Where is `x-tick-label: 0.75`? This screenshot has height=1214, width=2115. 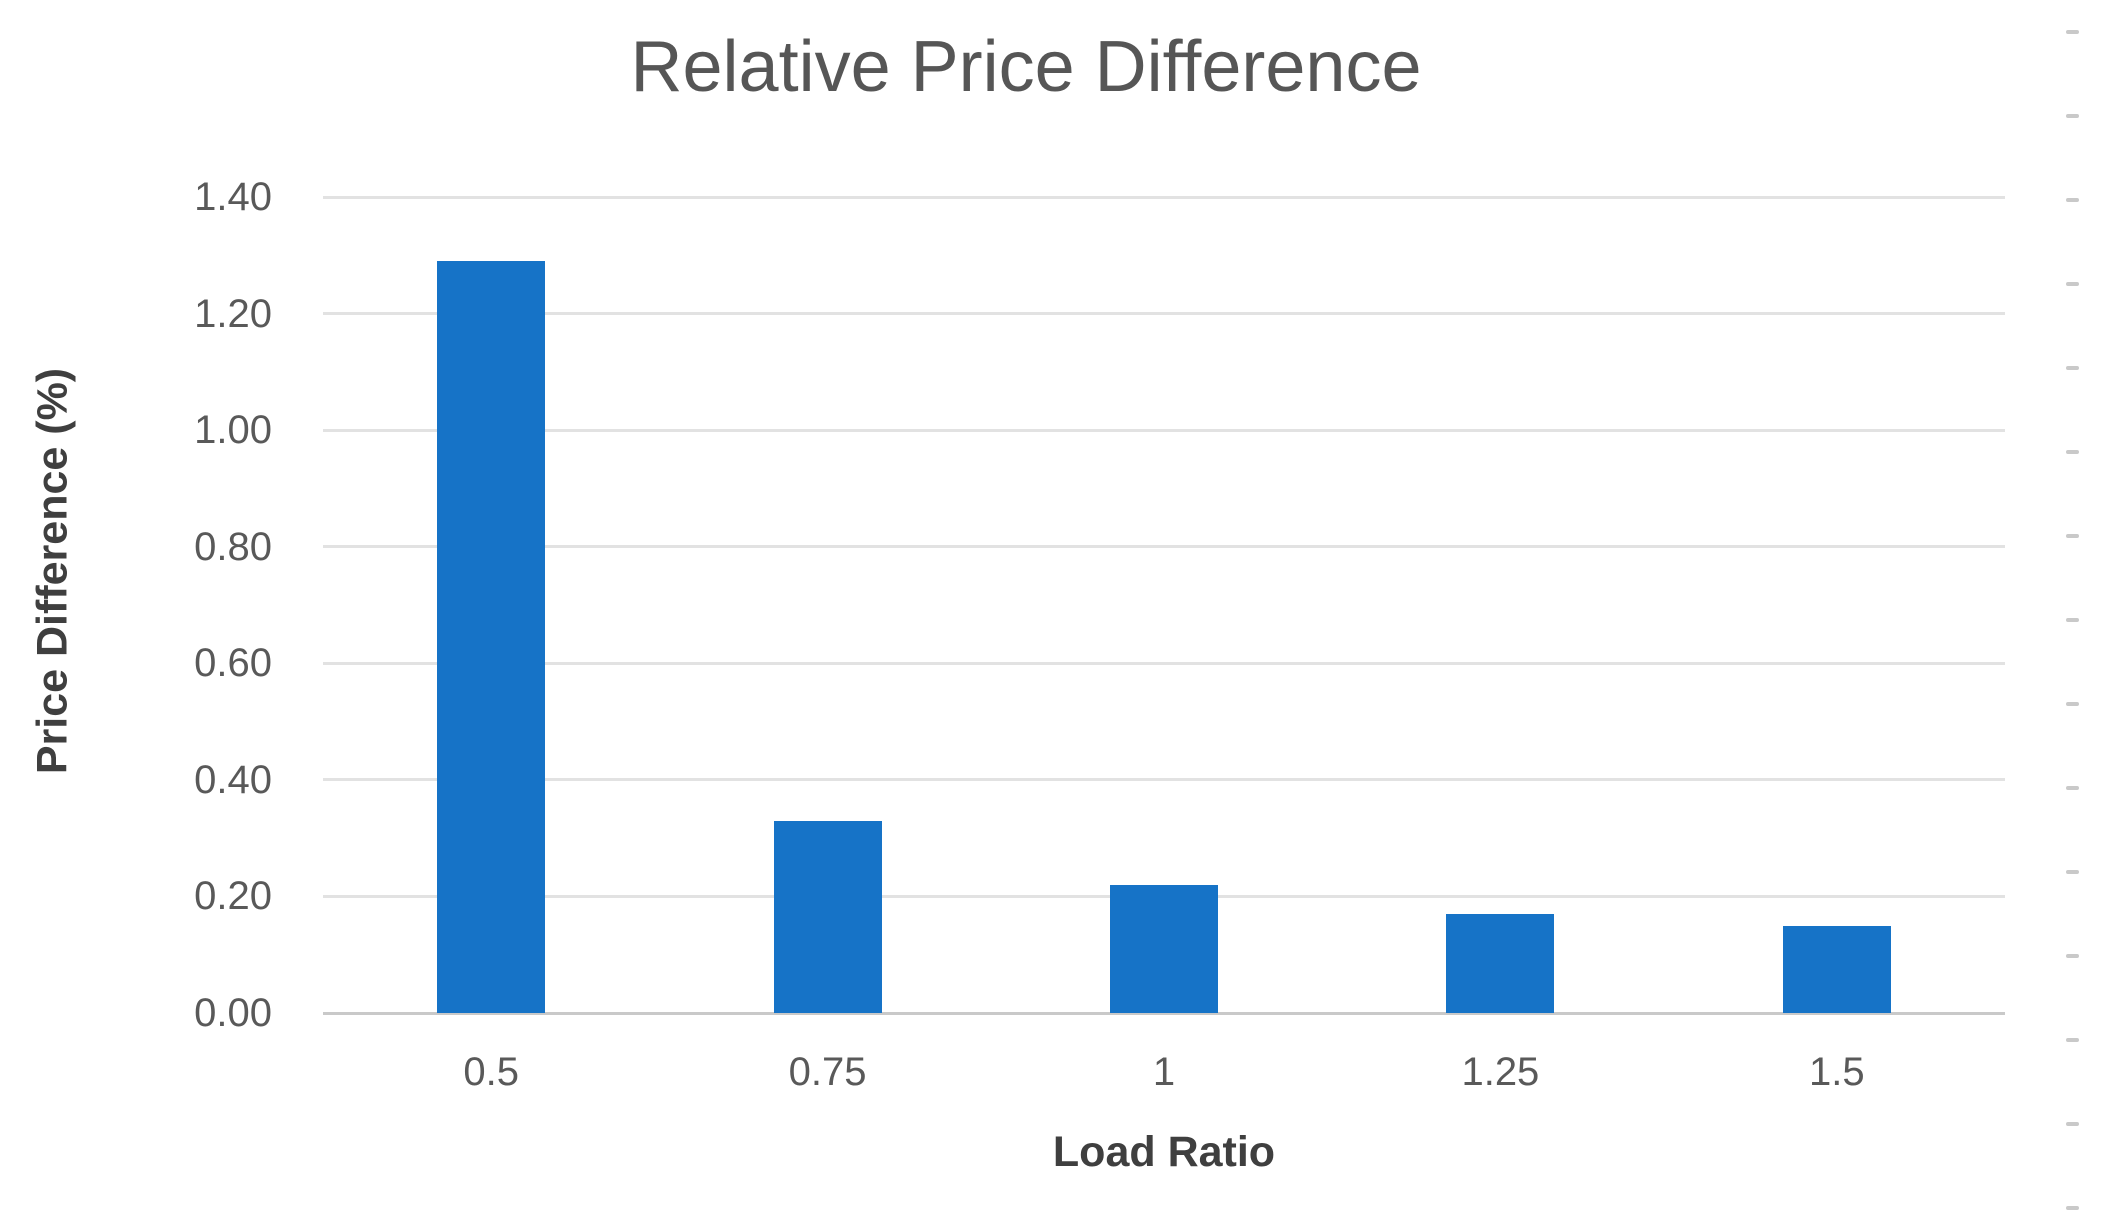 x-tick-label: 0.75 is located at coordinates (827, 1072).